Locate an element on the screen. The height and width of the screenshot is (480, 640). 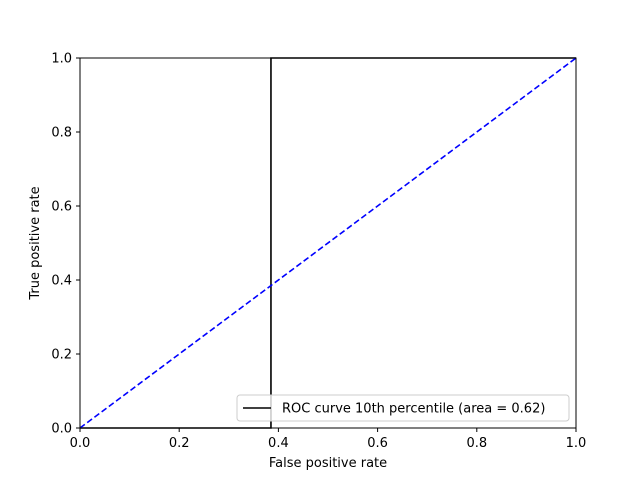
x-tick-label: 0.2 is located at coordinates (179, 443).